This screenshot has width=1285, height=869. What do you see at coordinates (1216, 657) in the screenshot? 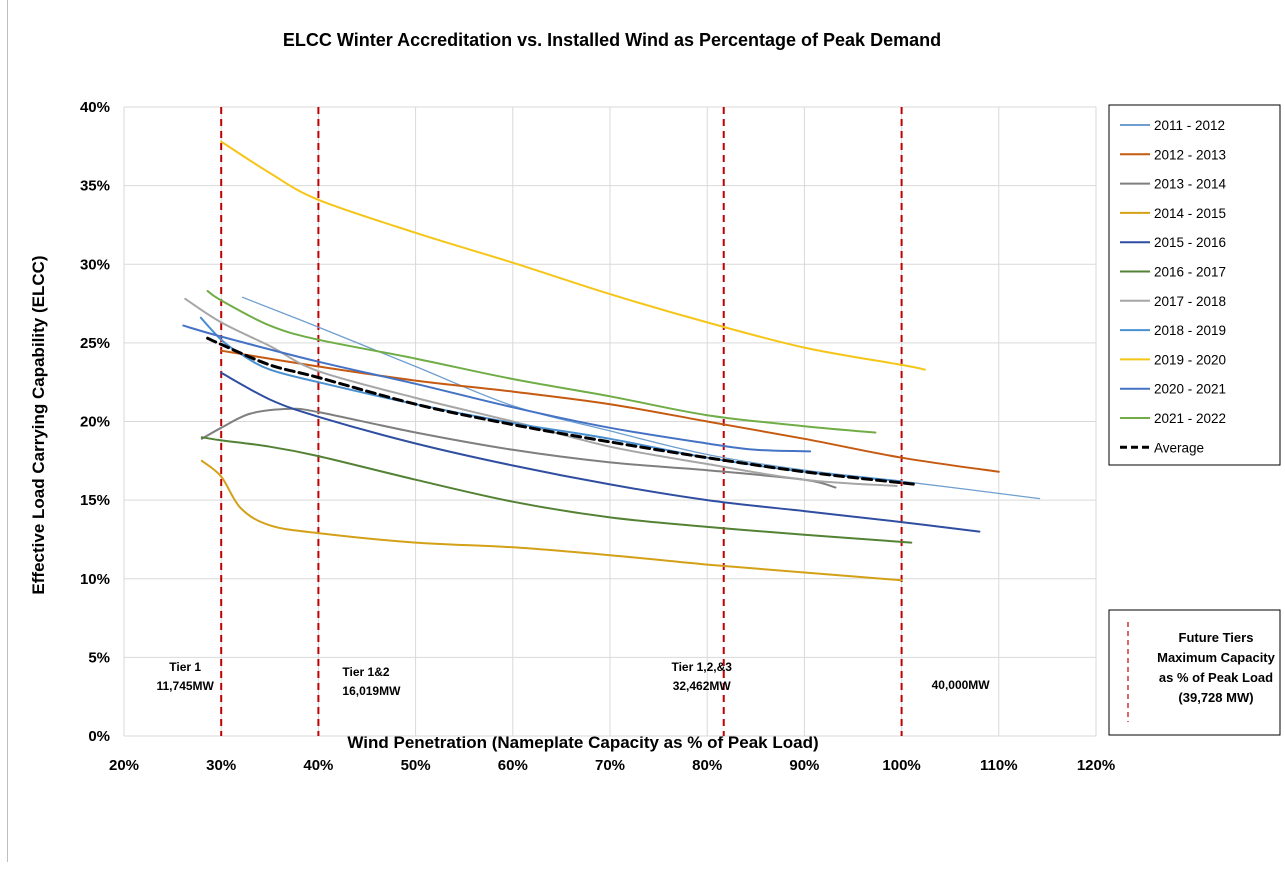
I see `tier-legend-label: Maximum Capacity` at bounding box center [1216, 657].